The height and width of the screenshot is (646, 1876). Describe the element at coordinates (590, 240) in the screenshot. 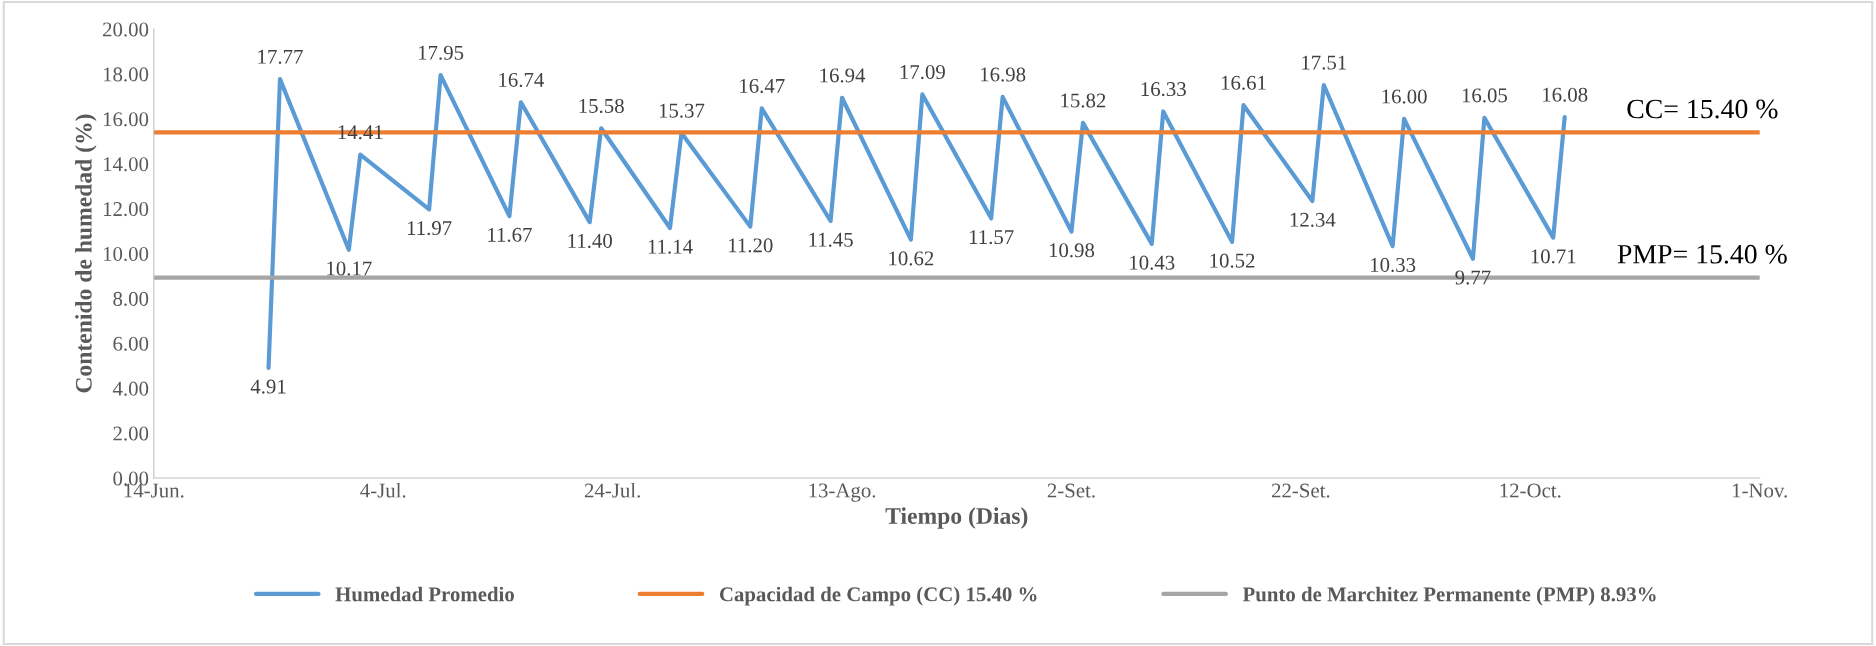

I see `data-label: 11.40` at that location.